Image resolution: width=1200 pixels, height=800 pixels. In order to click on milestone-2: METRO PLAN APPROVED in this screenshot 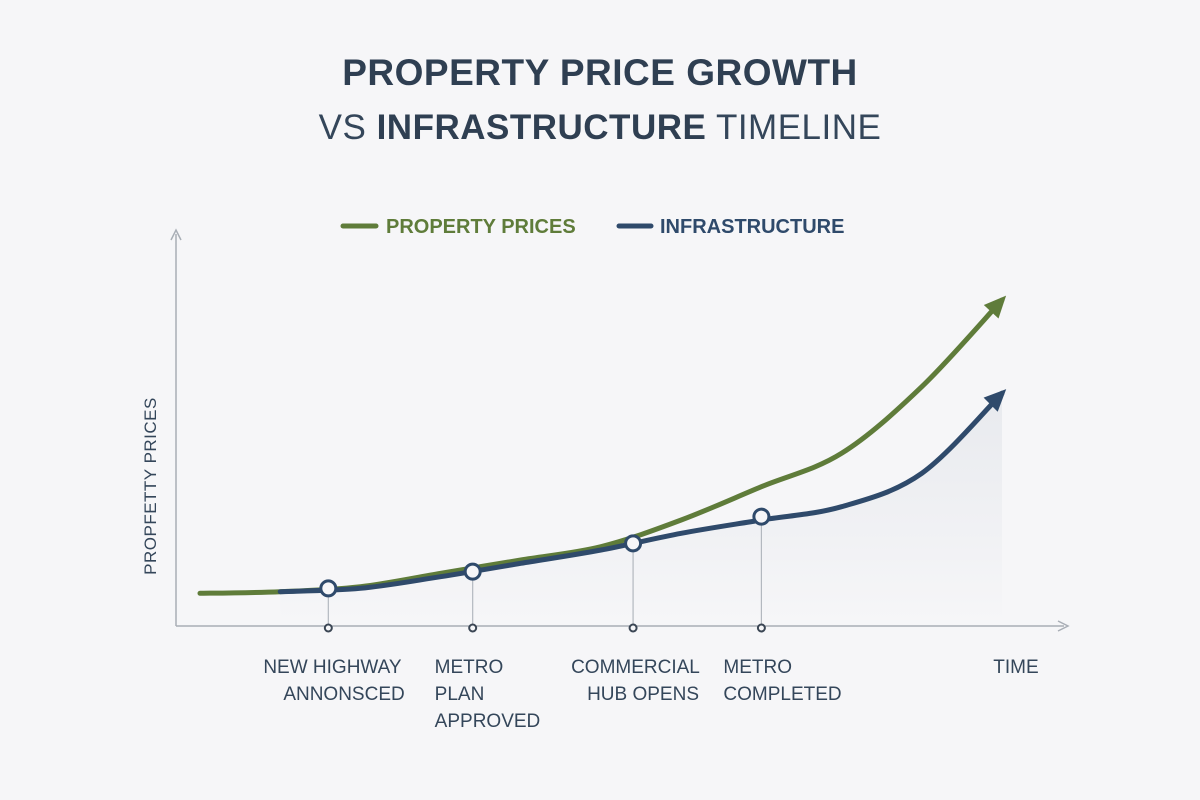, I will do `click(488, 647)`.